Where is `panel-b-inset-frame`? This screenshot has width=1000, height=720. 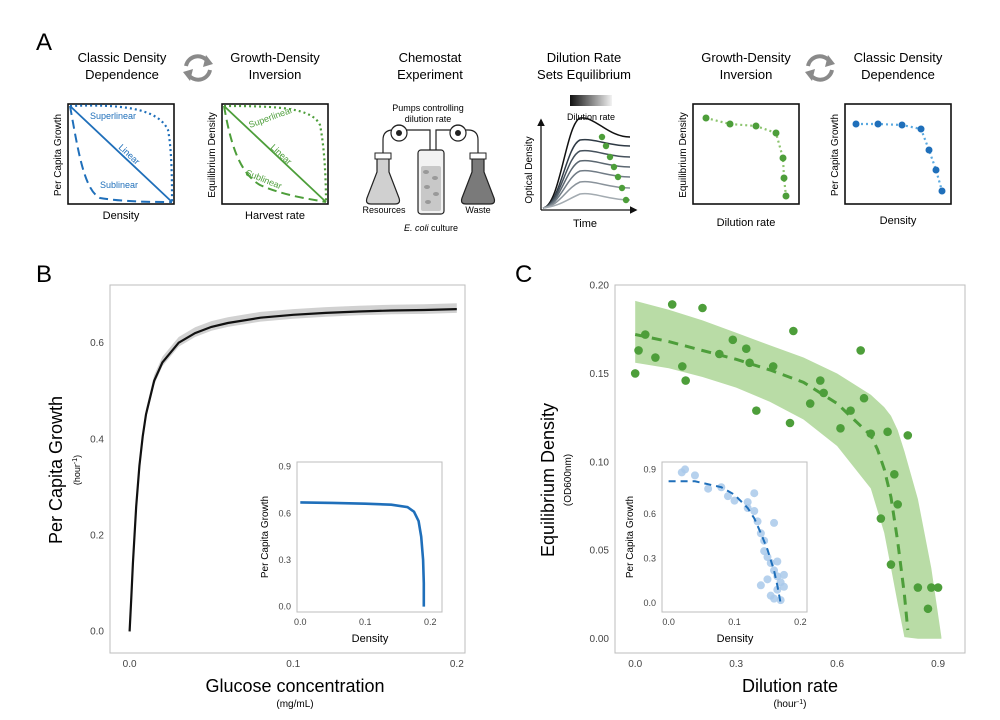
panel-b-inset-frame is located at coordinates (369, 537).